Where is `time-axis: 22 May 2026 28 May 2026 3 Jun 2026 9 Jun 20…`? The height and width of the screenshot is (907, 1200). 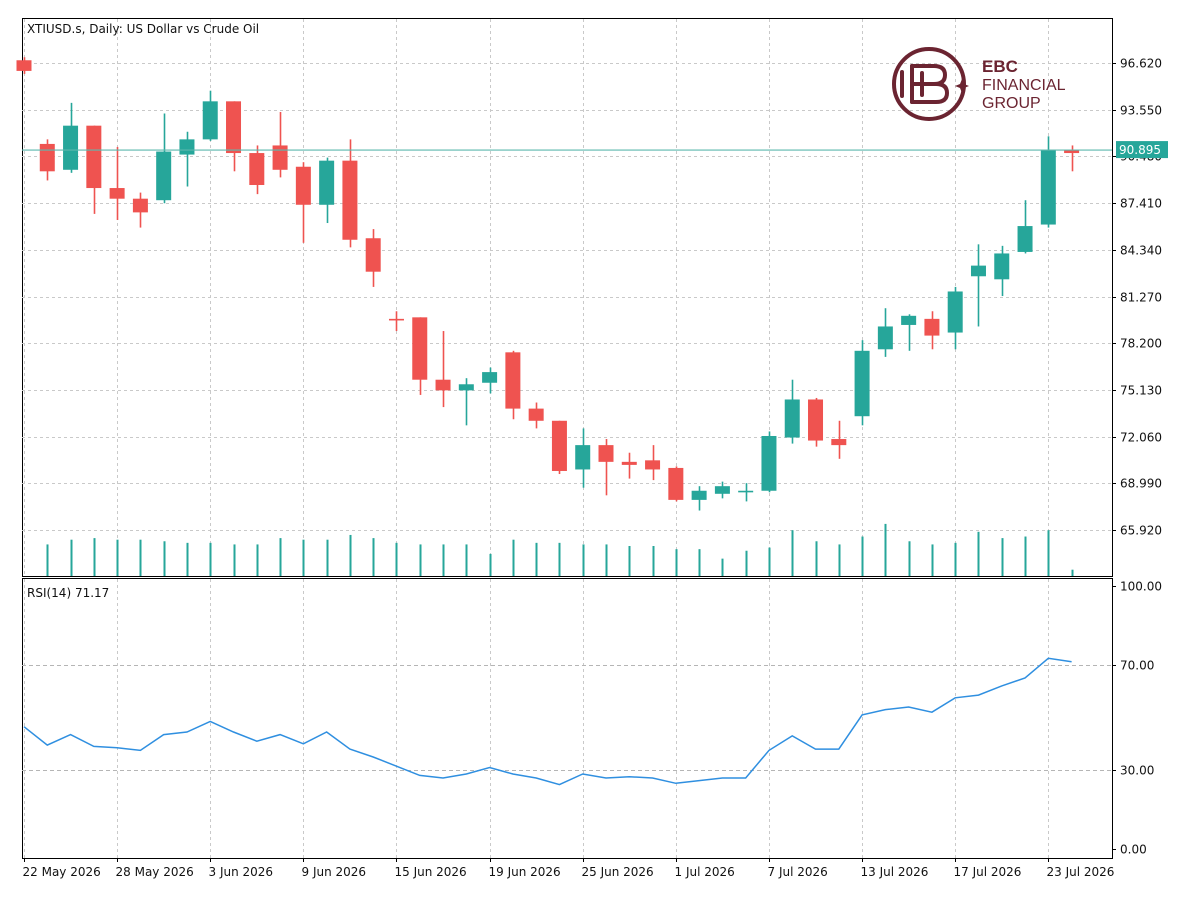 time-axis: 22 May 2026 28 May 2026 3 Jun 2026 9 Jun 20… is located at coordinates (569, 868).